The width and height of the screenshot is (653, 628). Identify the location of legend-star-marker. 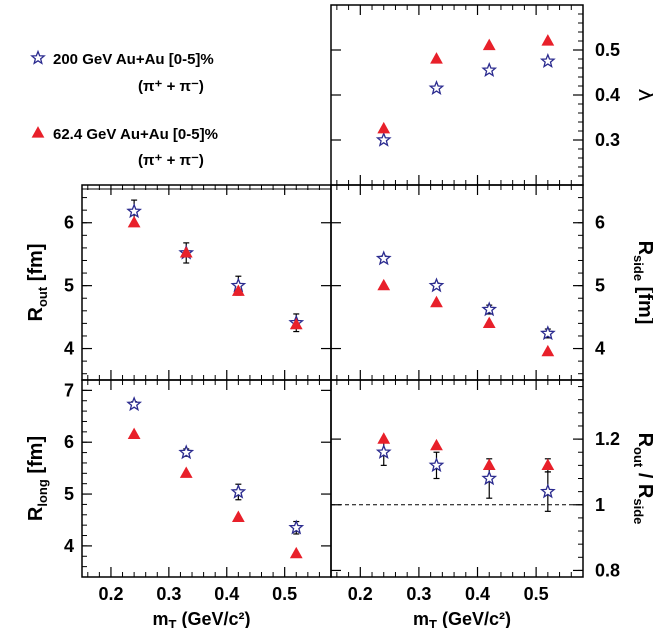
(38, 57).